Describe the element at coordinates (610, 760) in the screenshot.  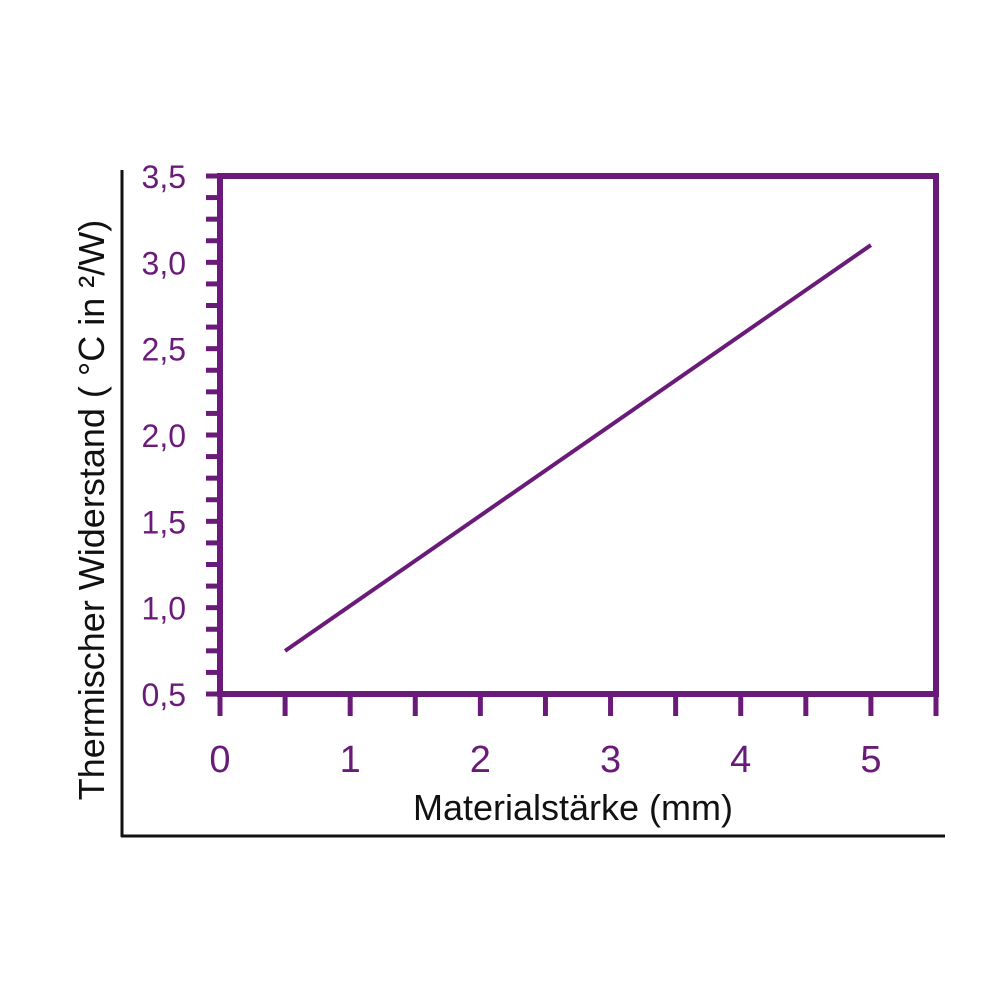
I see `x-tick-label: 3` at that location.